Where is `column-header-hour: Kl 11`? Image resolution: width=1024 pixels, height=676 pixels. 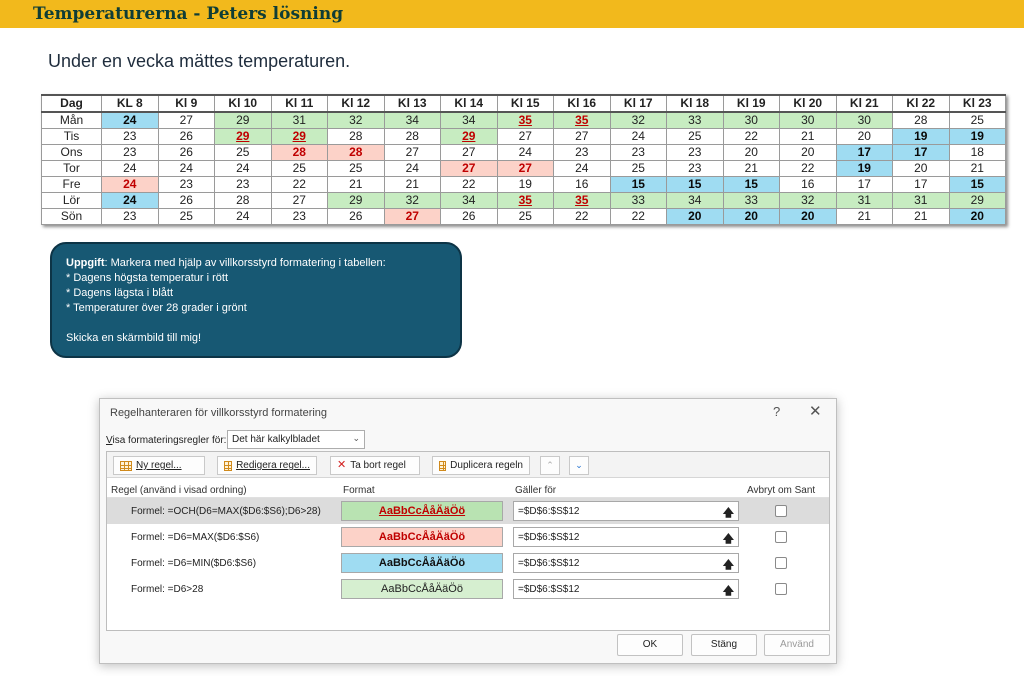
column-header-hour: Kl 11 is located at coordinates (299, 103).